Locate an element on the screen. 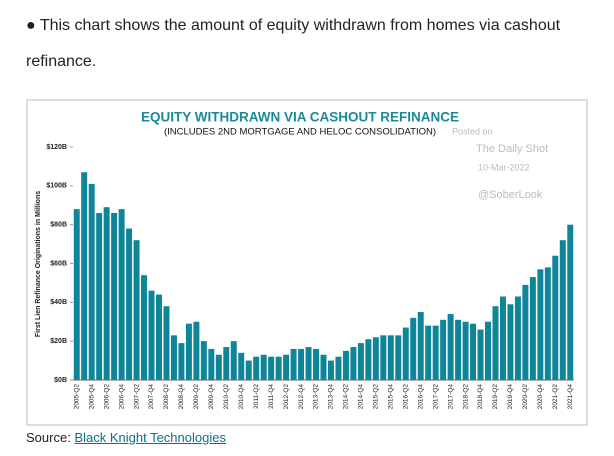  x-tick-label: 2015-Q2 is located at coordinates (376, 397).